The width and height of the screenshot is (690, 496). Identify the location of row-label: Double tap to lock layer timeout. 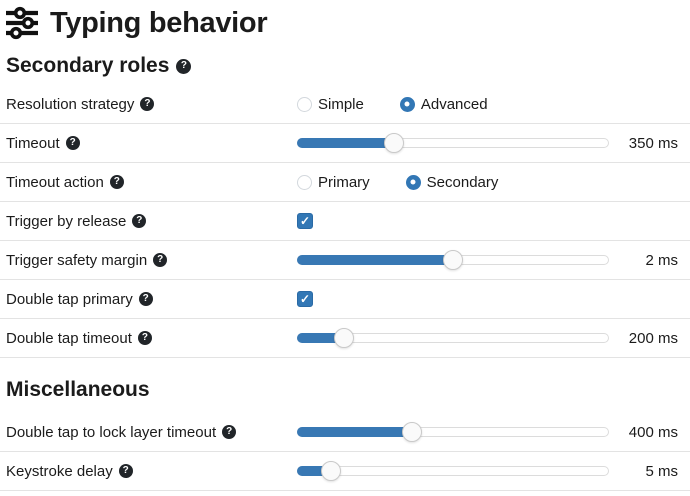
(111, 432).